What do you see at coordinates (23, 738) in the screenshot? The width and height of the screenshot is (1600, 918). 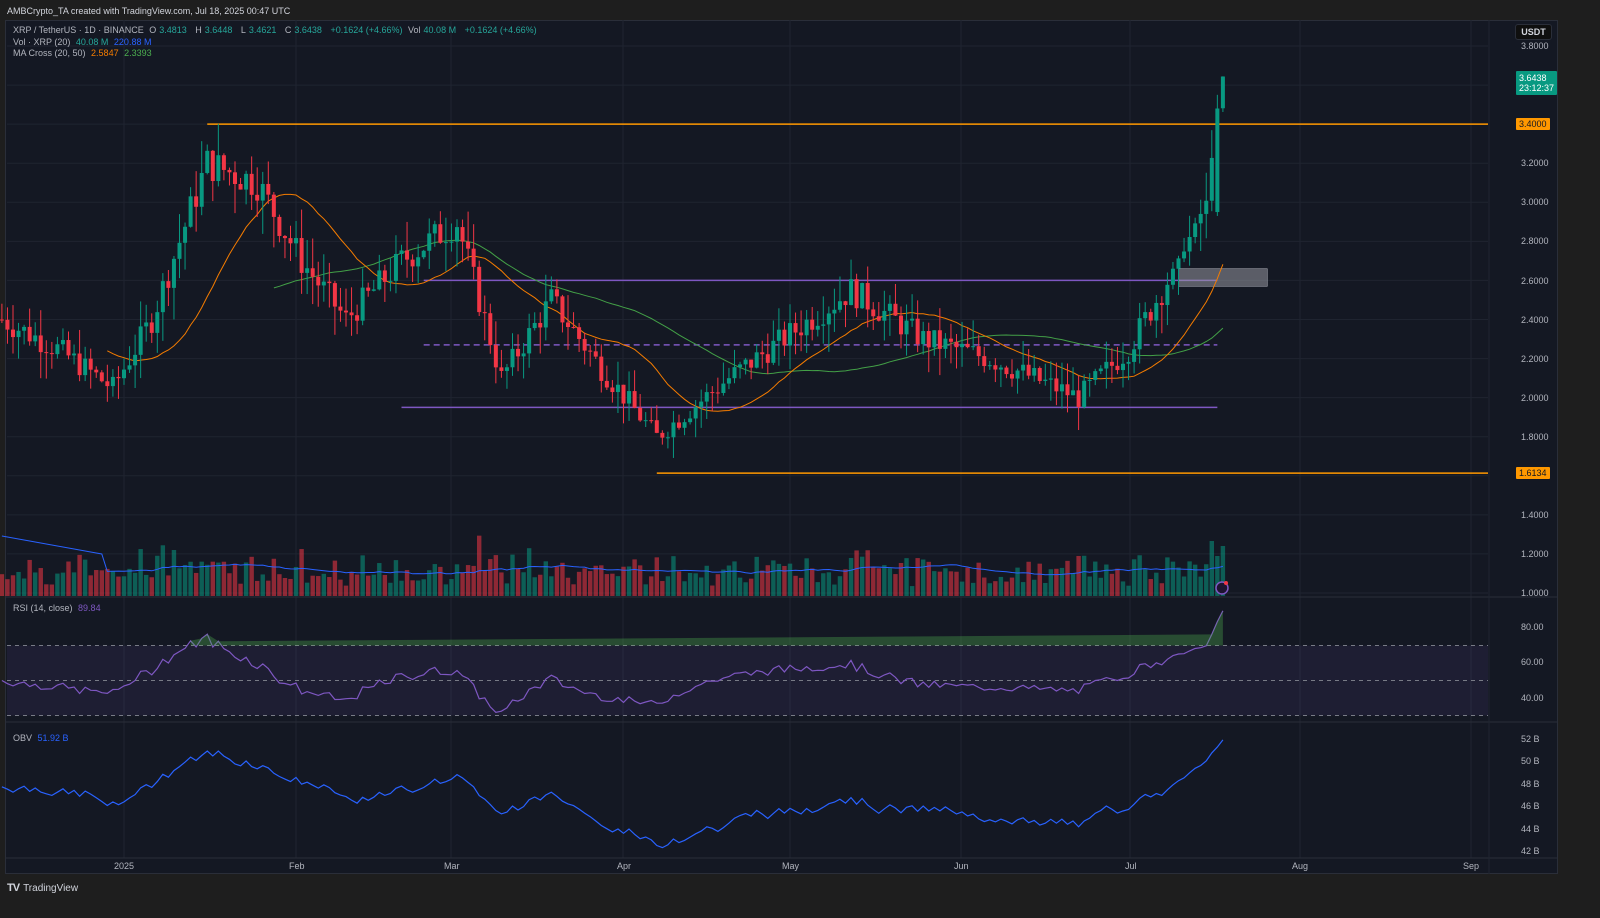 I see `obv-label: OBV` at bounding box center [23, 738].